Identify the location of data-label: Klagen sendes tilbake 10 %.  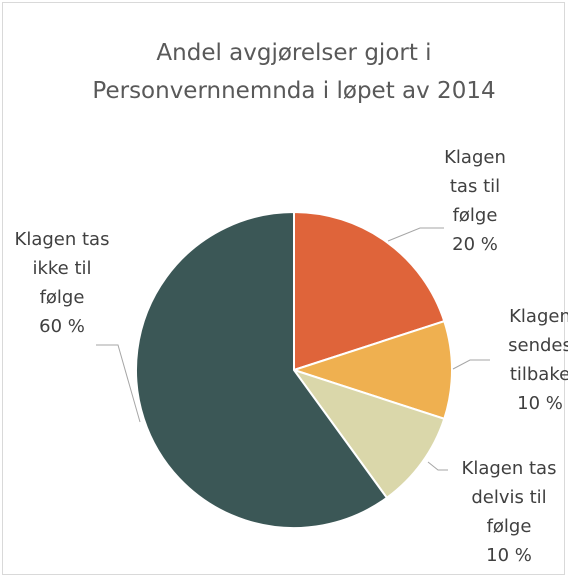
(530, 360).